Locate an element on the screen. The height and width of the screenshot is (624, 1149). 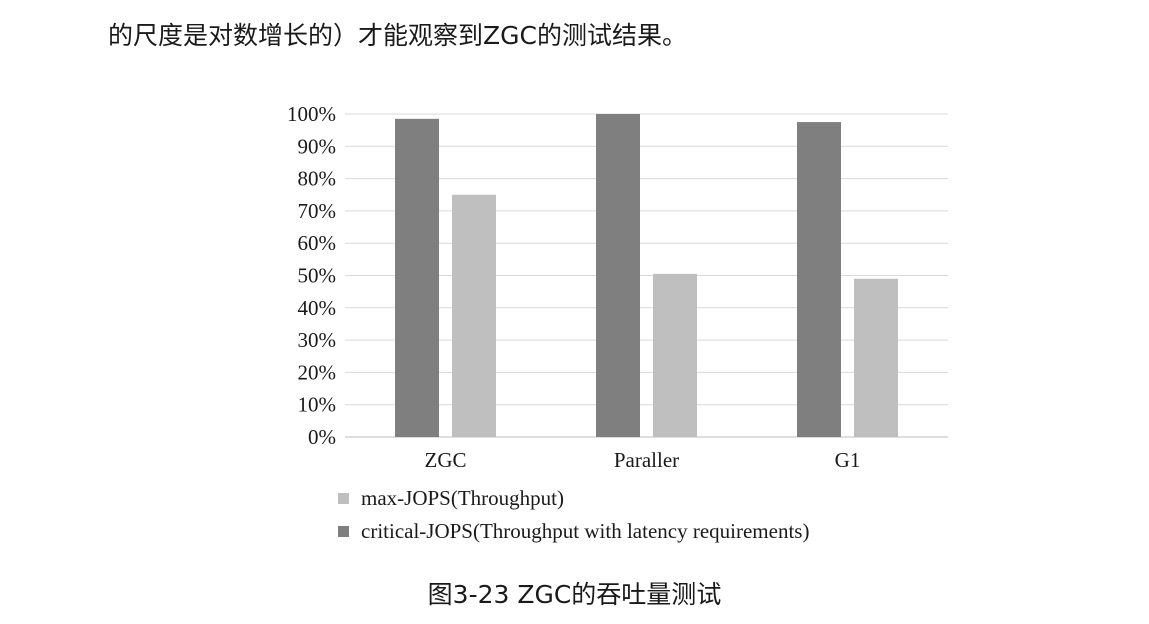
y-tick-label: 40% is located at coordinates (317, 308).